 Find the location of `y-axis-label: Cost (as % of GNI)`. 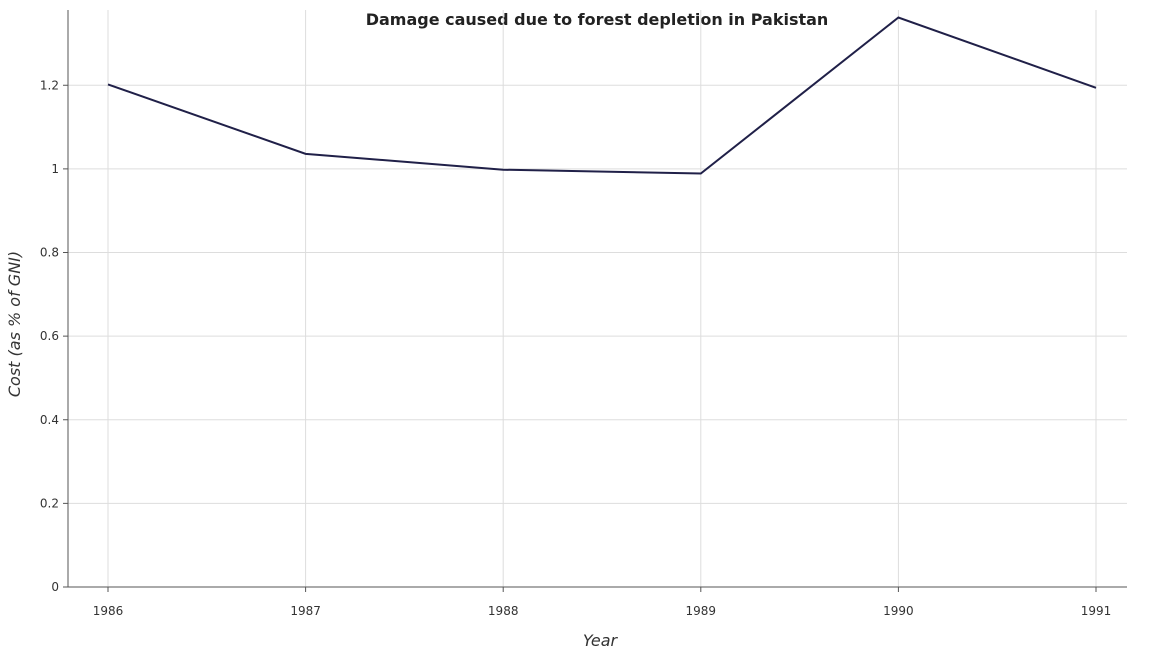

y-axis-label: Cost (as % of GNI) is located at coordinates (14, 324).